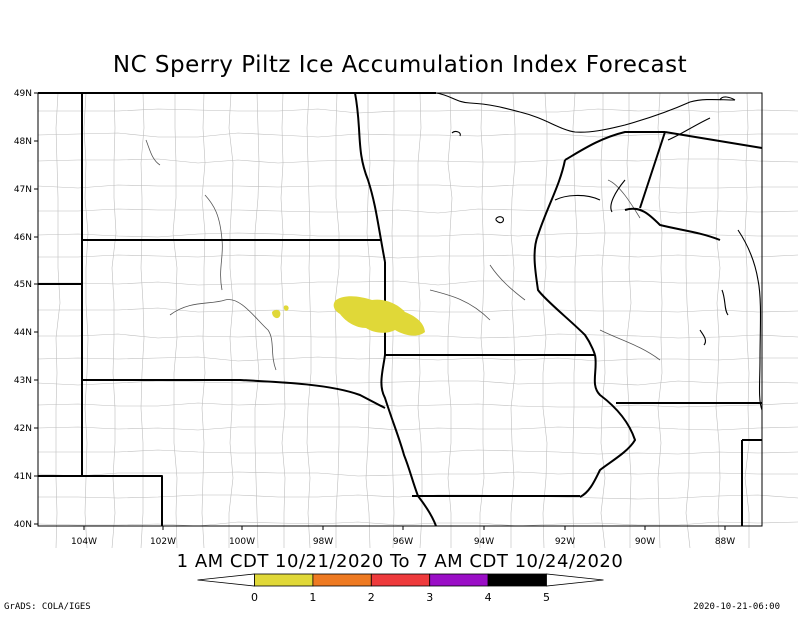  I want to click on lon-label: 96W, so click(403, 542).